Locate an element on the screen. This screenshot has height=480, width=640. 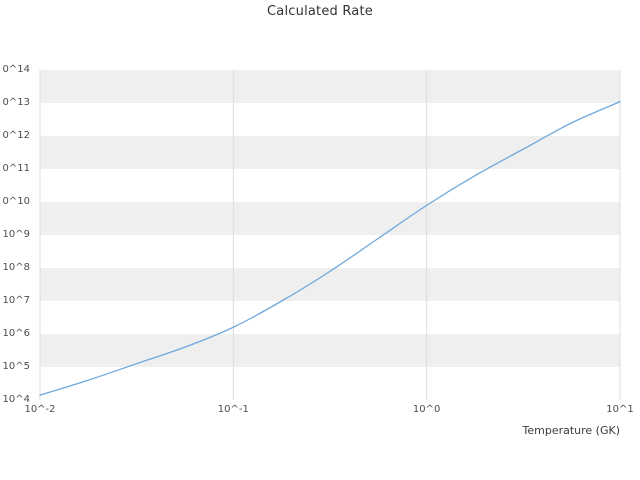
x-axis-title: Temperature (GK) is located at coordinates (571, 430).